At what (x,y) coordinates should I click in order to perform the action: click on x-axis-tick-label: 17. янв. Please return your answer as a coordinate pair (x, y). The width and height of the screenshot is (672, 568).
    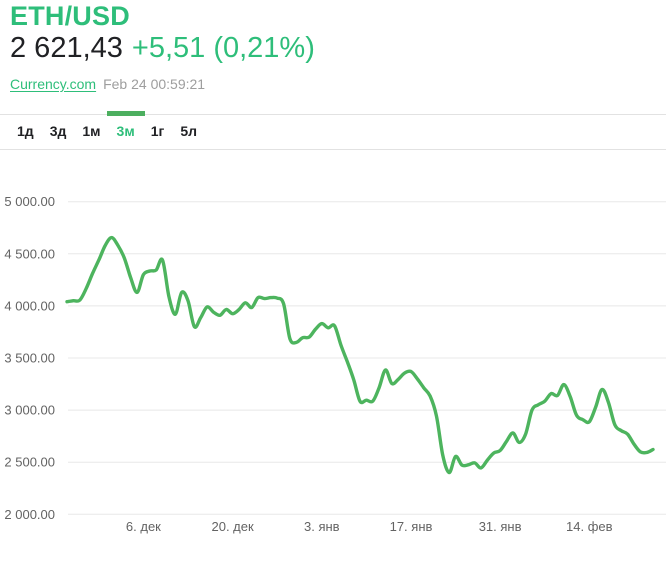
    Looking at the image, I should click on (411, 526).